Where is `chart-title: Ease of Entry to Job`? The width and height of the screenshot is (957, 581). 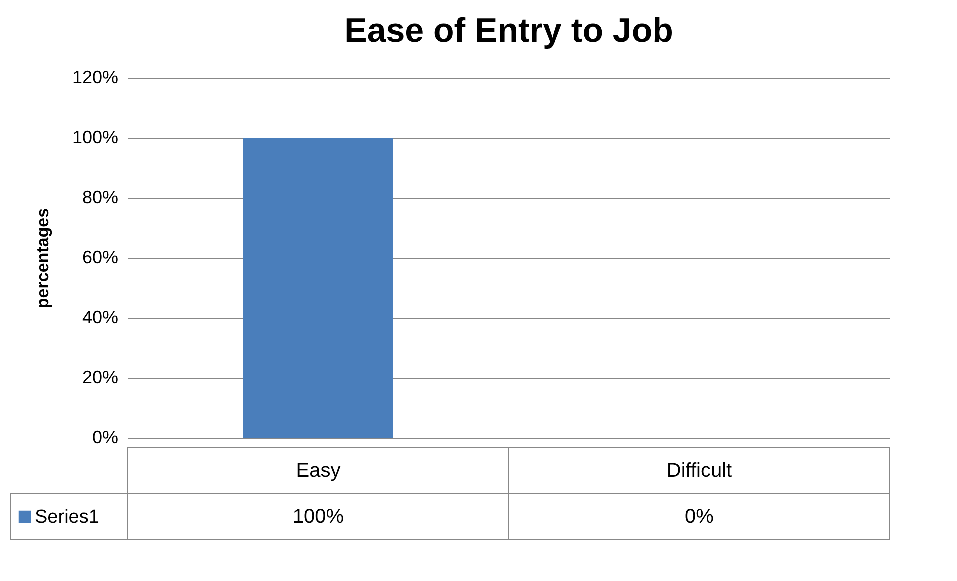 chart-title: Ease of Entry to Job is located at coordinates (509, 31).